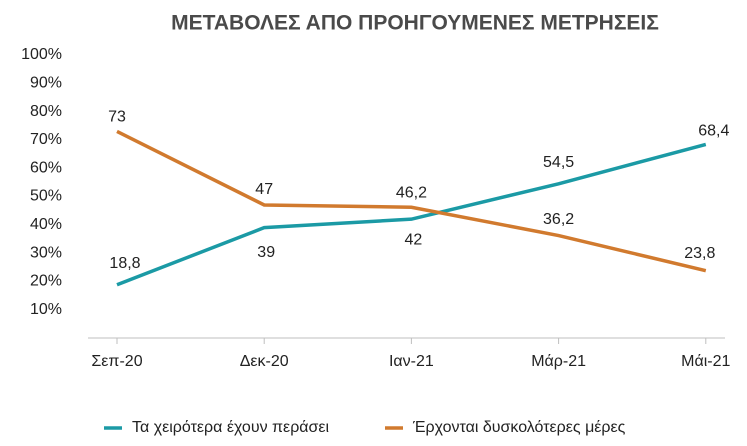 This screenshot has width=747, height=446. What do you see at coordinates (414, 239) in the screenshot?
I see `data-label: 42` at bounding box center [414, 239].